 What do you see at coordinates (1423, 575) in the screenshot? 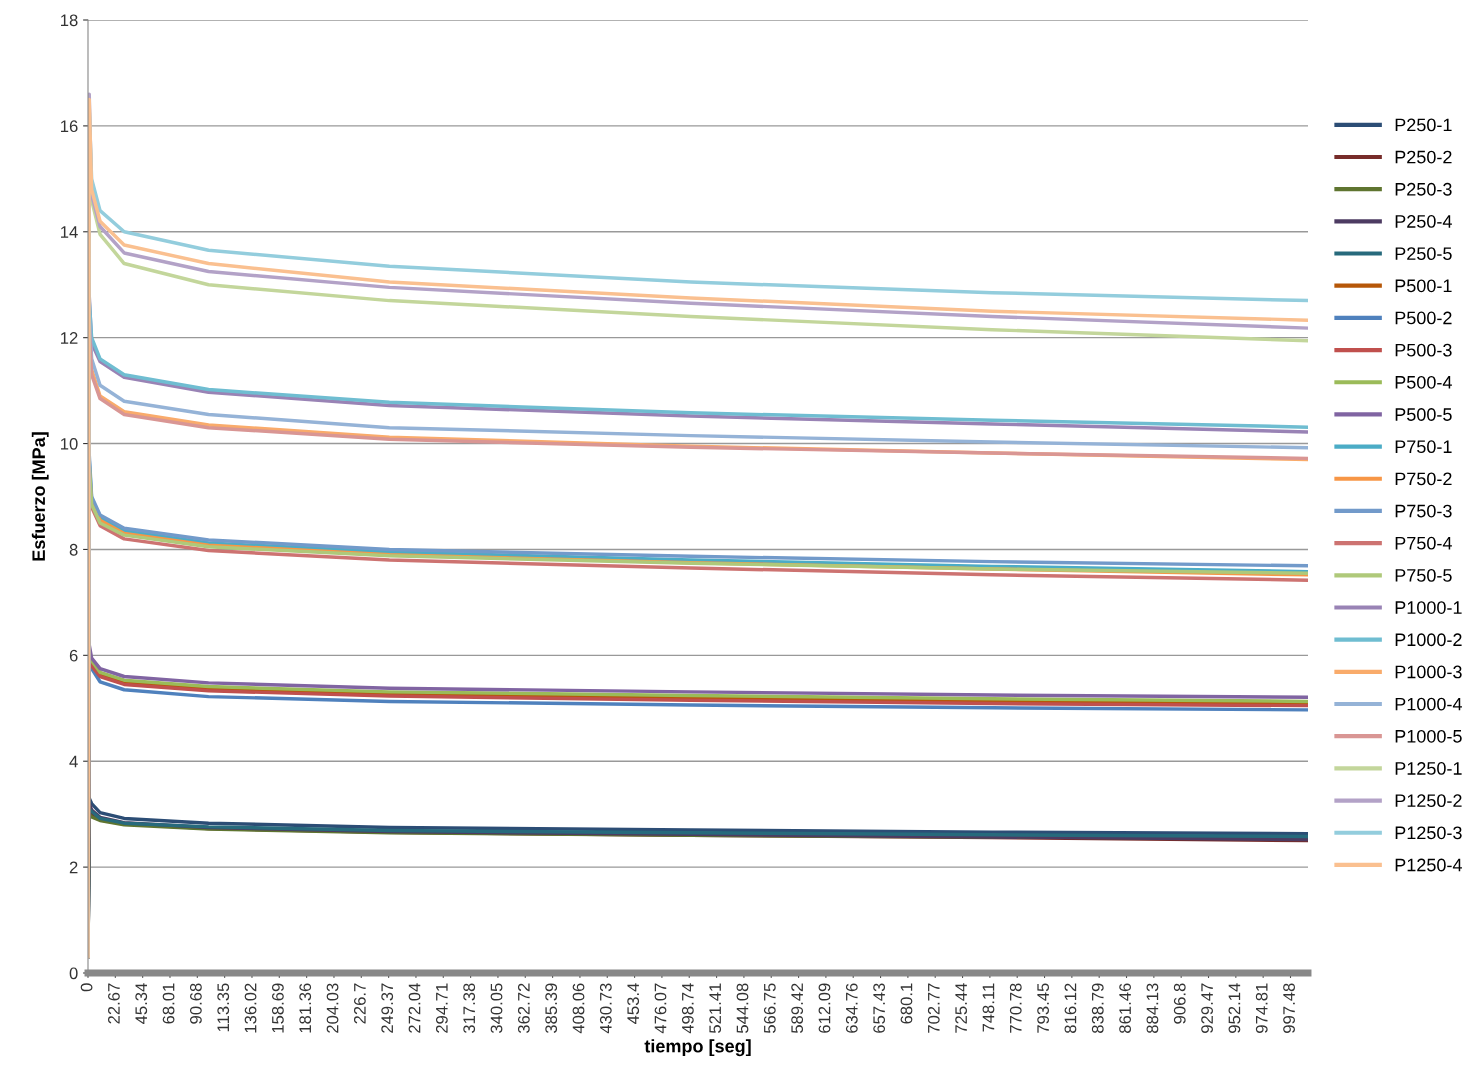
I see `legend-label: P750-5` at bounding box center [1423, 575].